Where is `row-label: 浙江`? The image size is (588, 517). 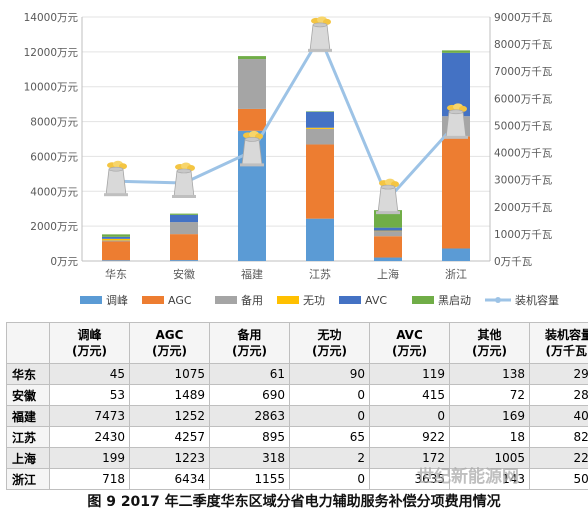
row-label: 浙江 is located at coordinates (28, 479).